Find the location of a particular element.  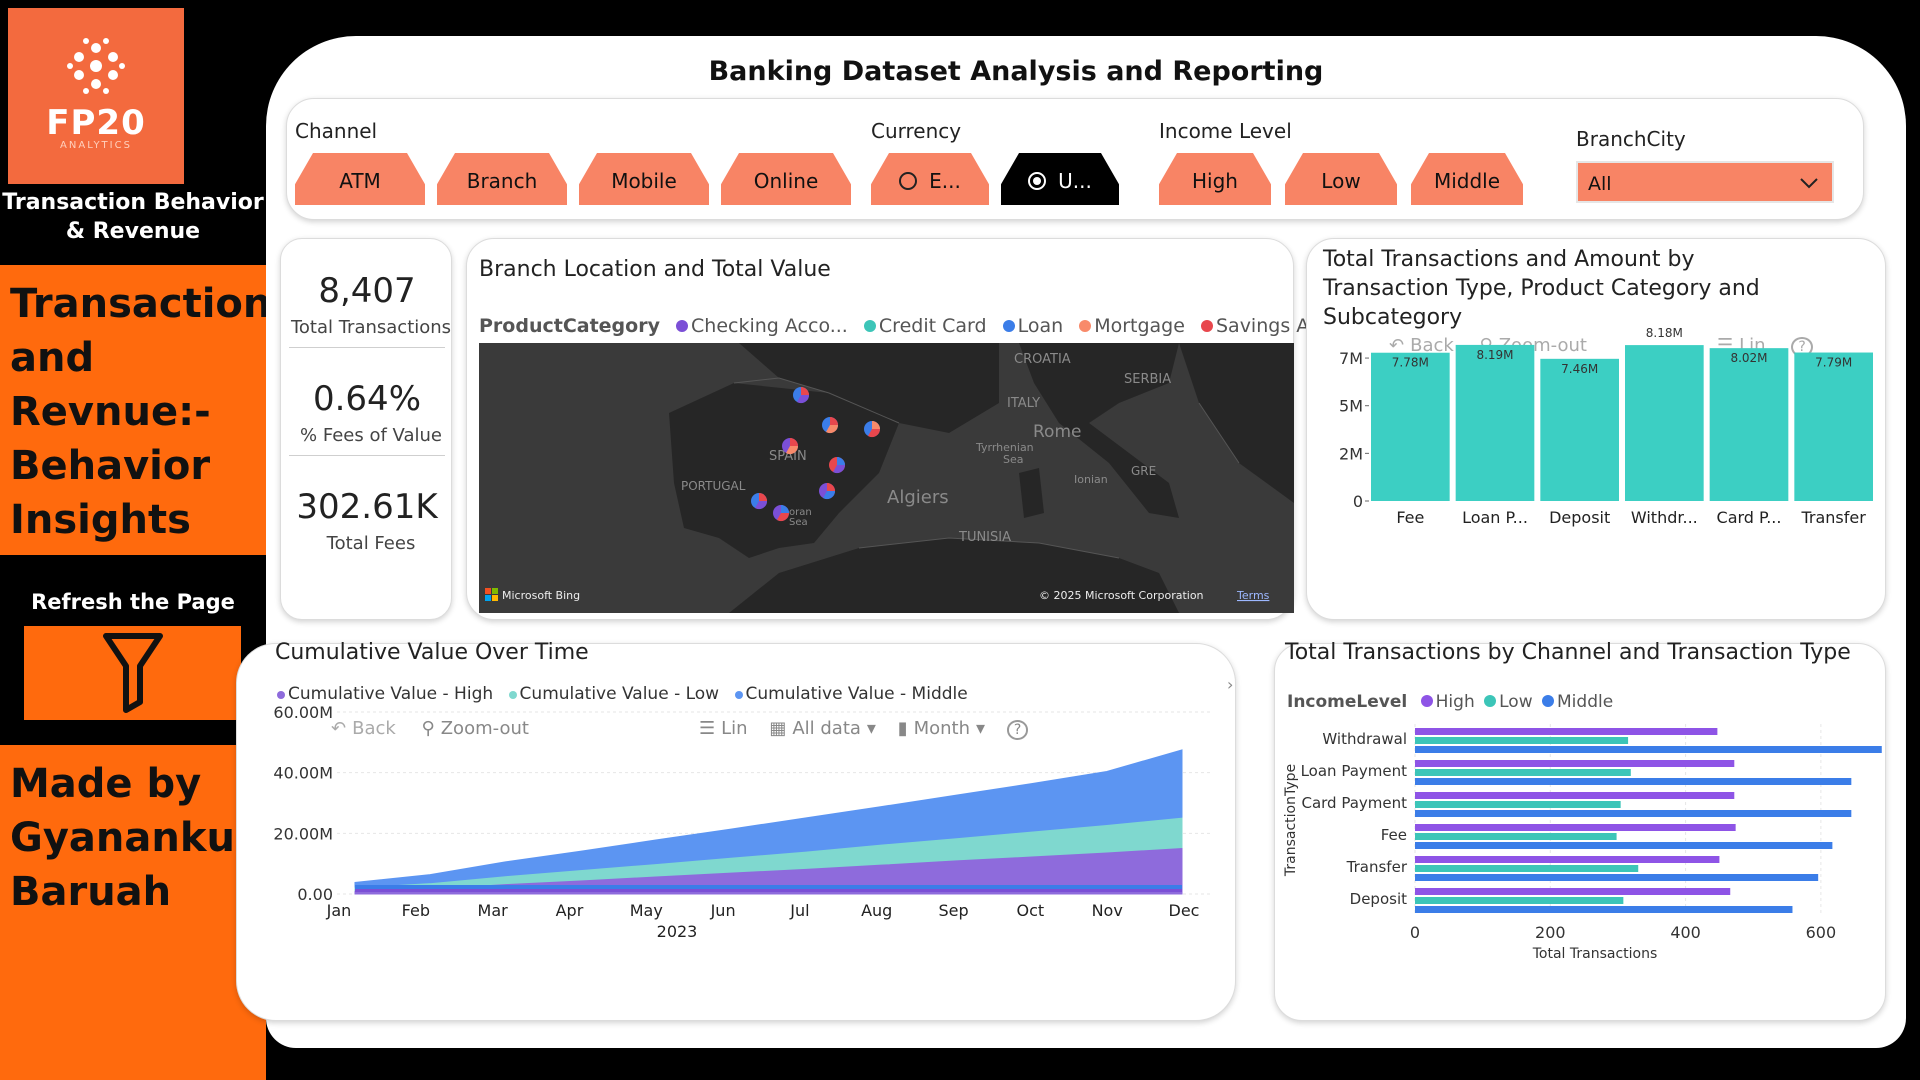

month-button: Month is located at coordinates (942, 728).